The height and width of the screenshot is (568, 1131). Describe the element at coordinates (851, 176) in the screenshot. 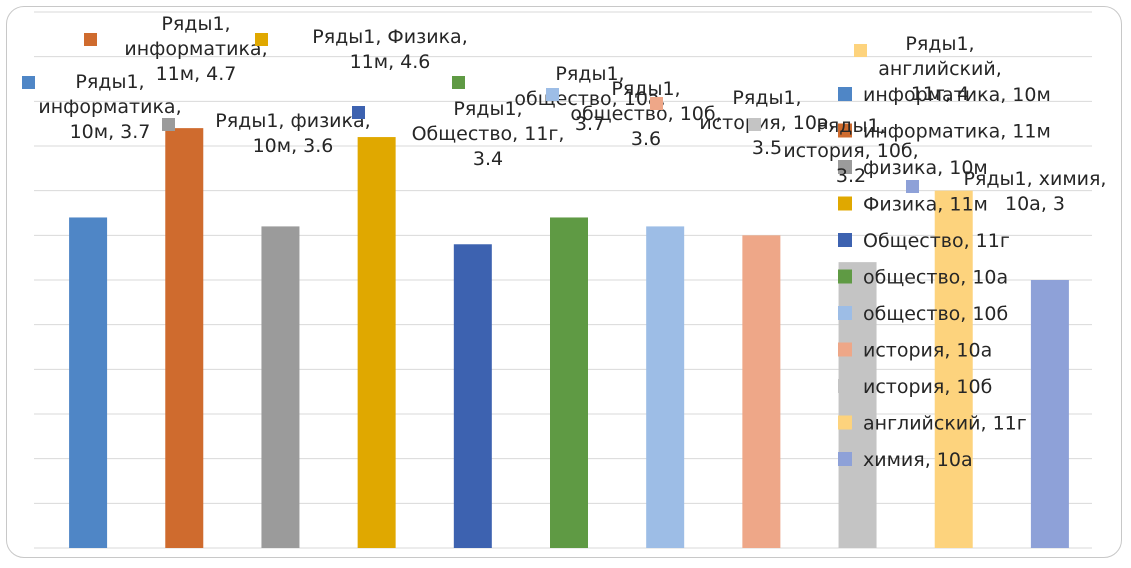

I see `data-label: 3.2` at that location.